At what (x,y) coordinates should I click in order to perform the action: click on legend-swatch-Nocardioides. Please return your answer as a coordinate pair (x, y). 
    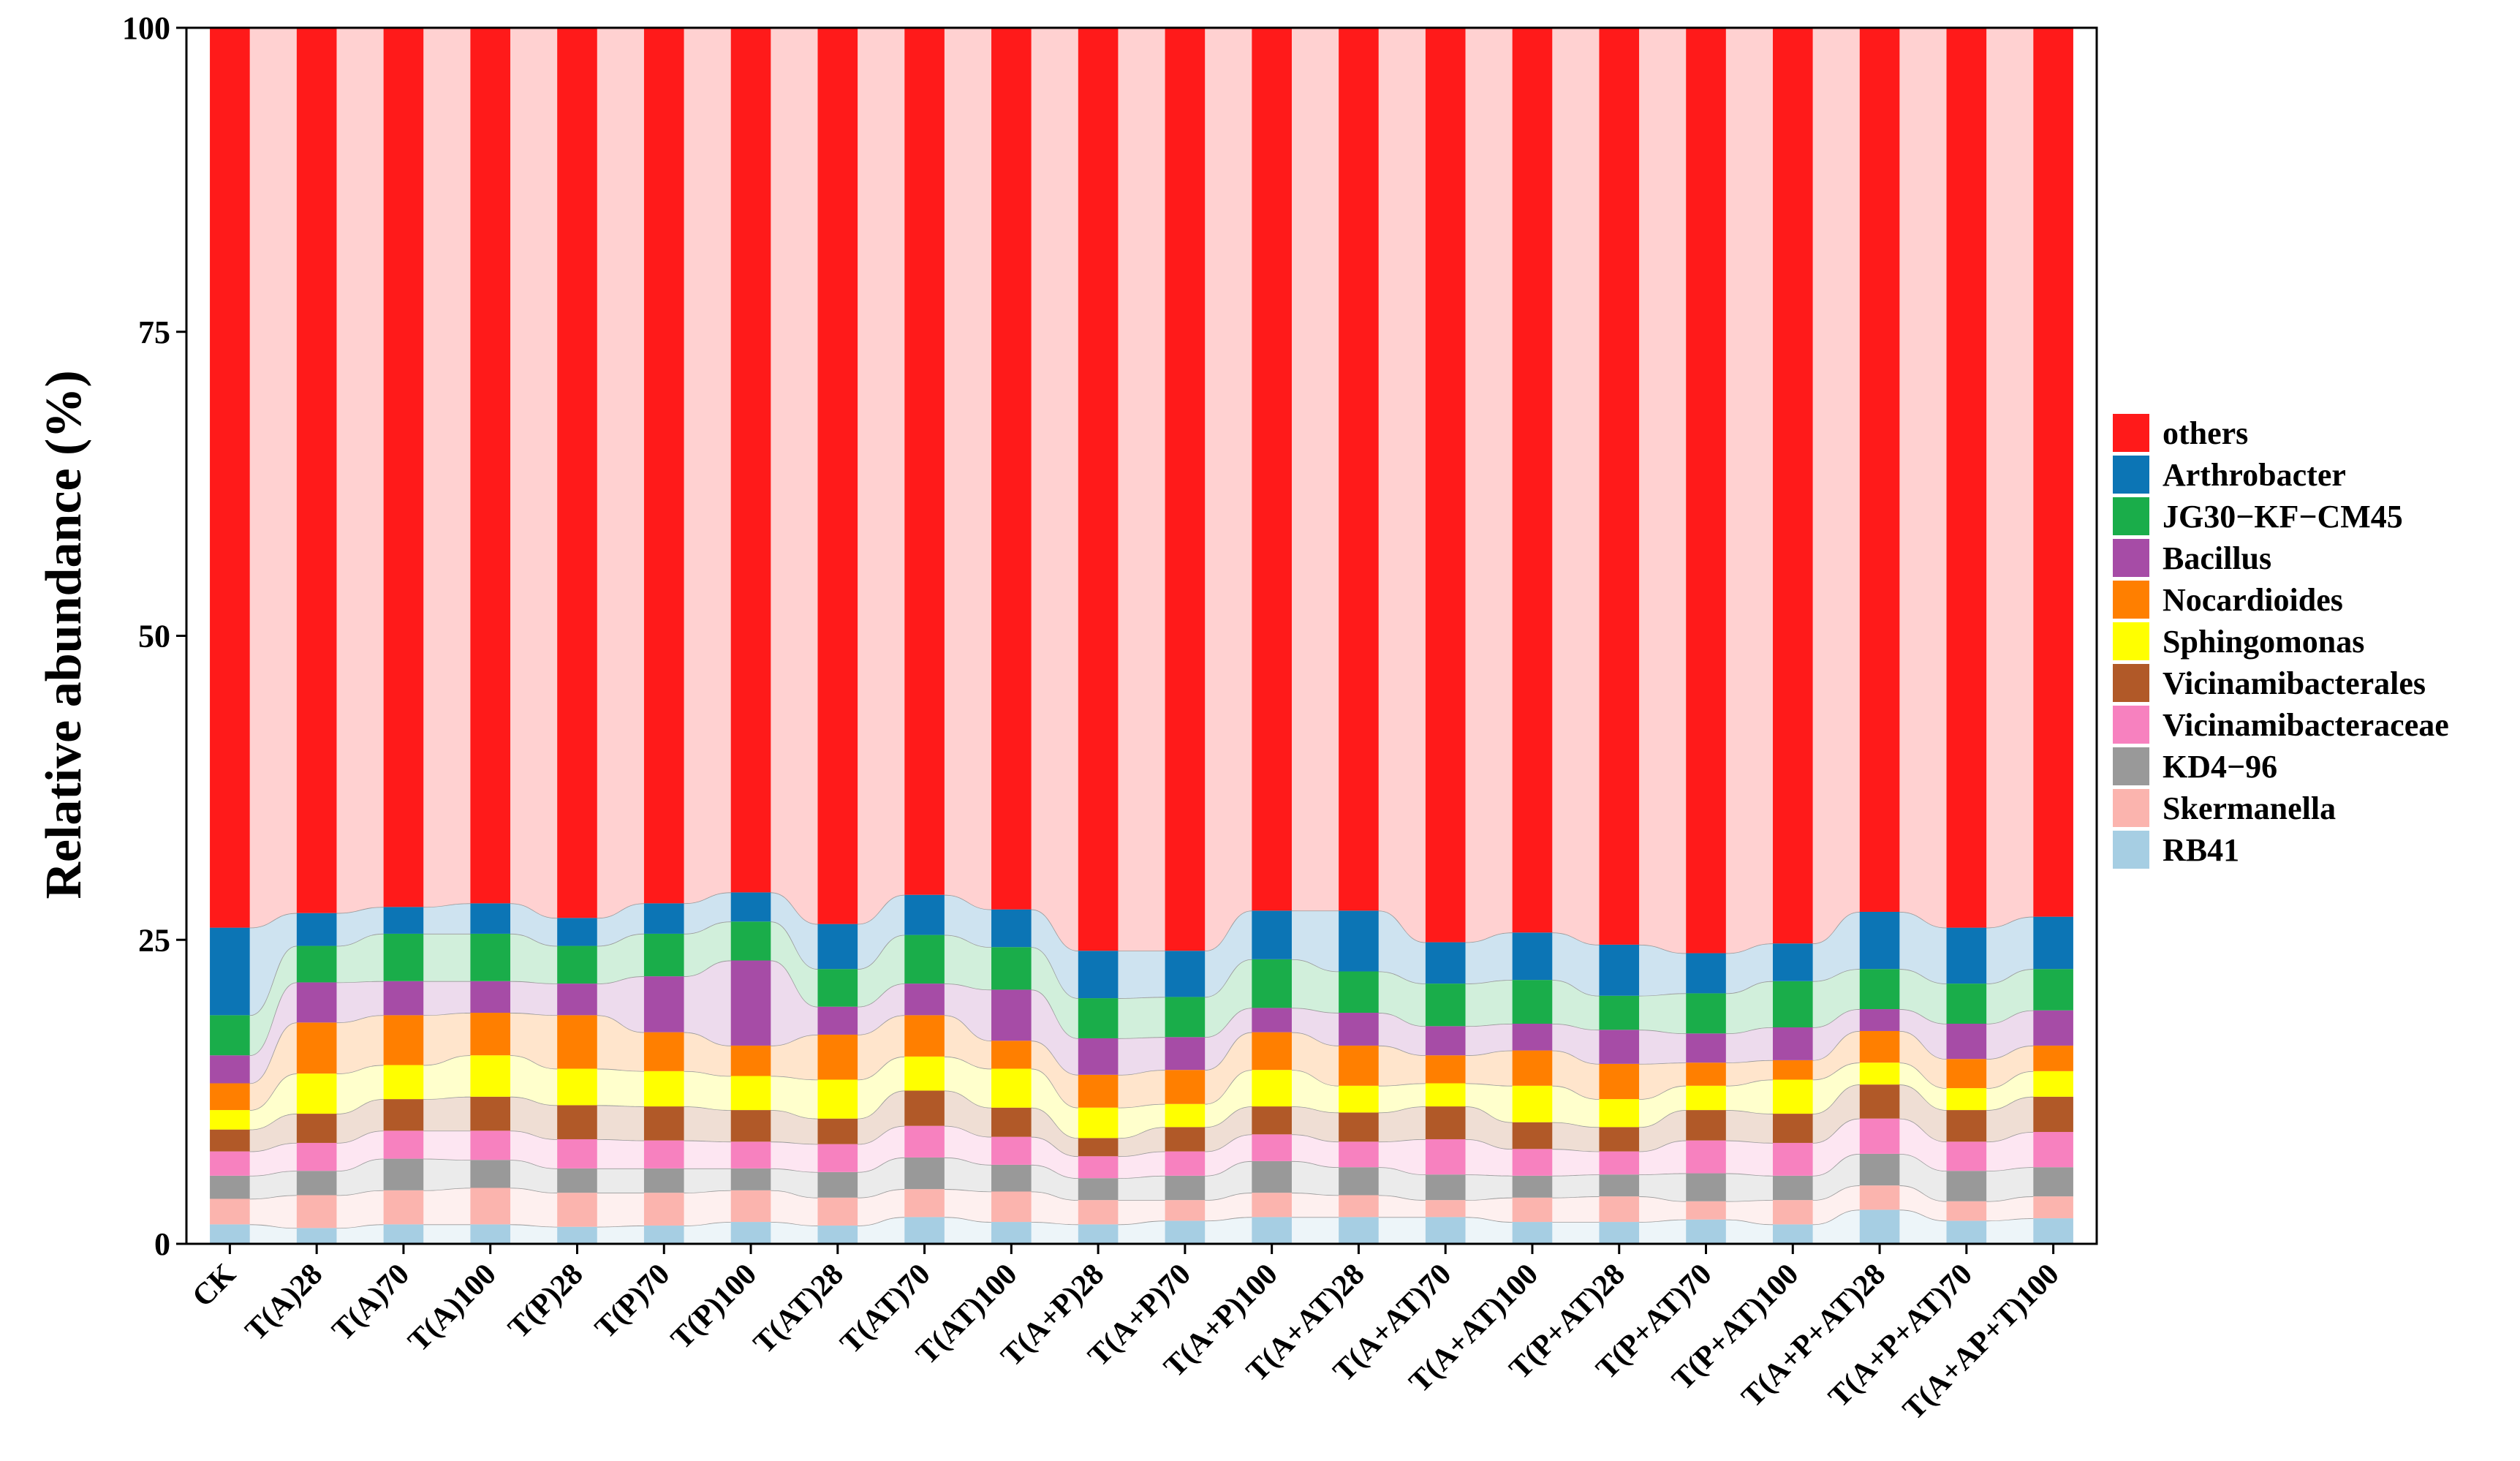
    Looking at the image, I should click on (2131, 600).